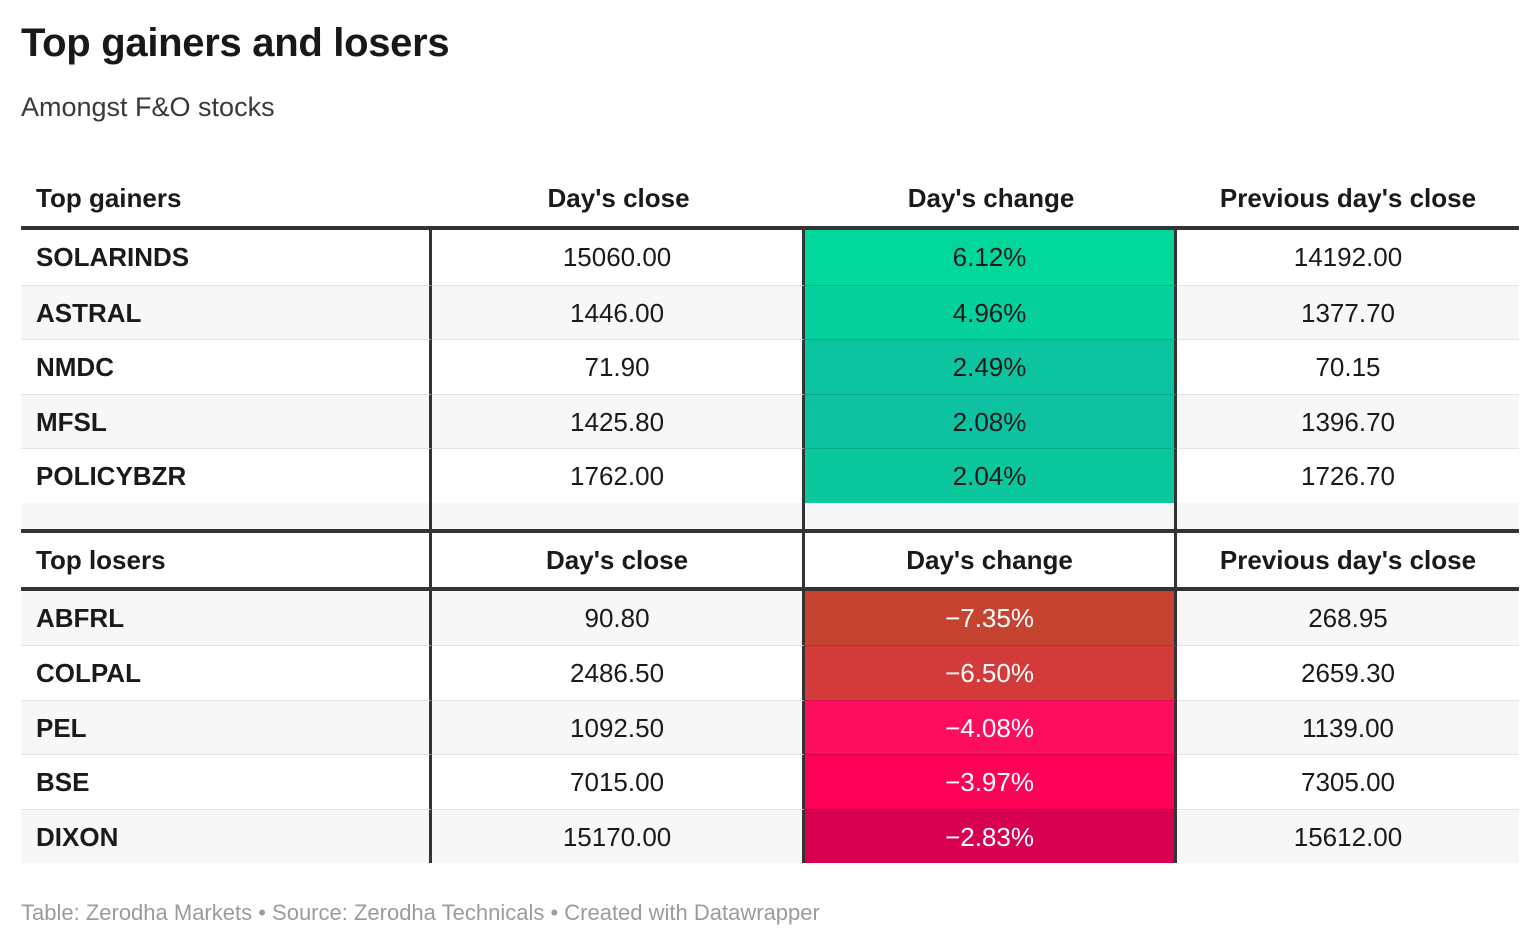  I want to click on days-change-cell: −3.97%, so click(991, 781).